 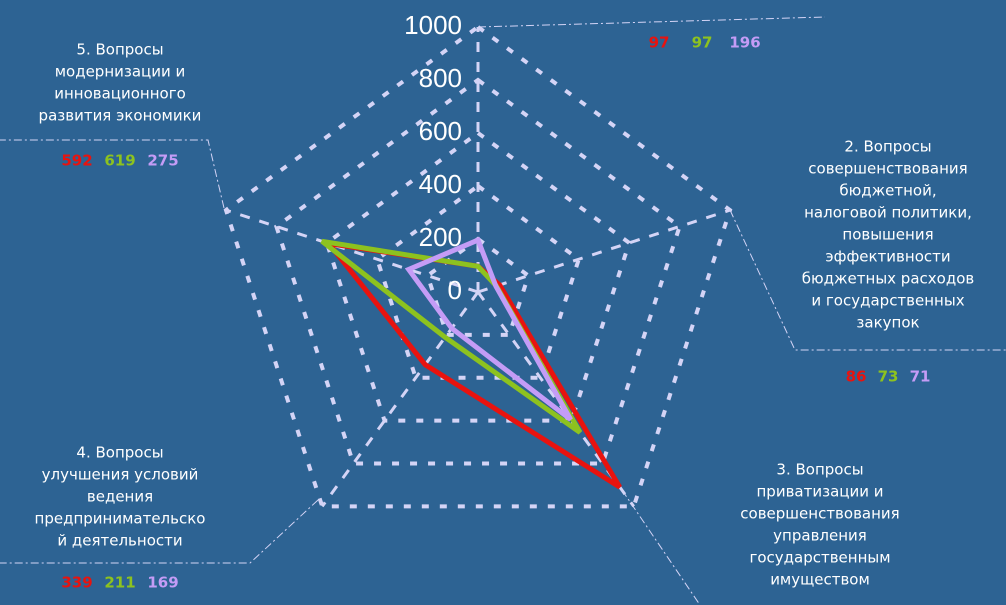 I want to click on category-label: инновационного, so click(x=120, y=94).